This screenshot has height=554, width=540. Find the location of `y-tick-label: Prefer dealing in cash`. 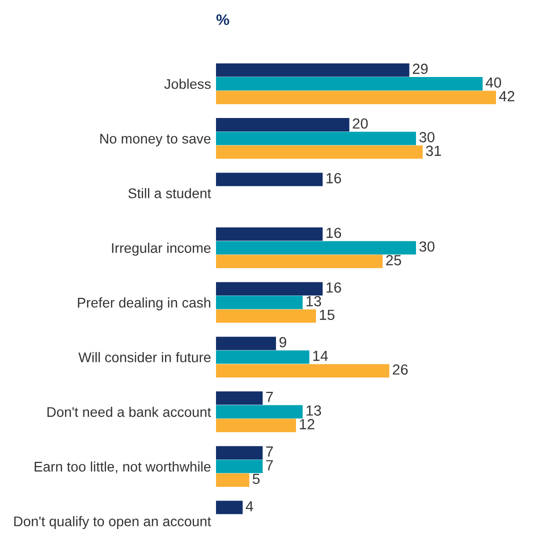

y-tick-label: Prefer dealing in cash is located at coordinates (144, 303).